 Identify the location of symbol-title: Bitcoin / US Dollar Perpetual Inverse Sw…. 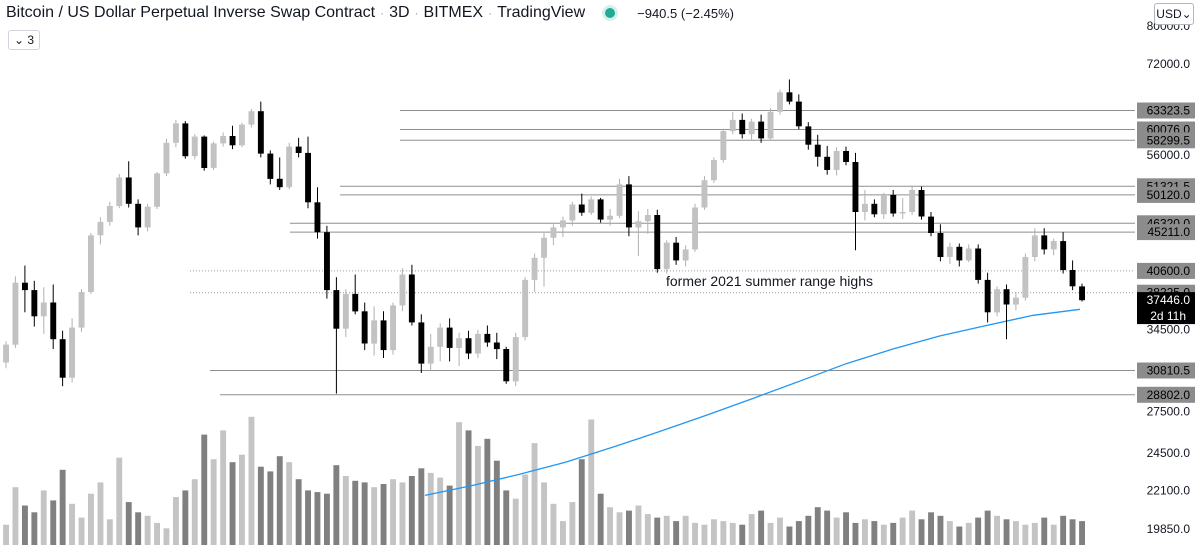
(191, 12).